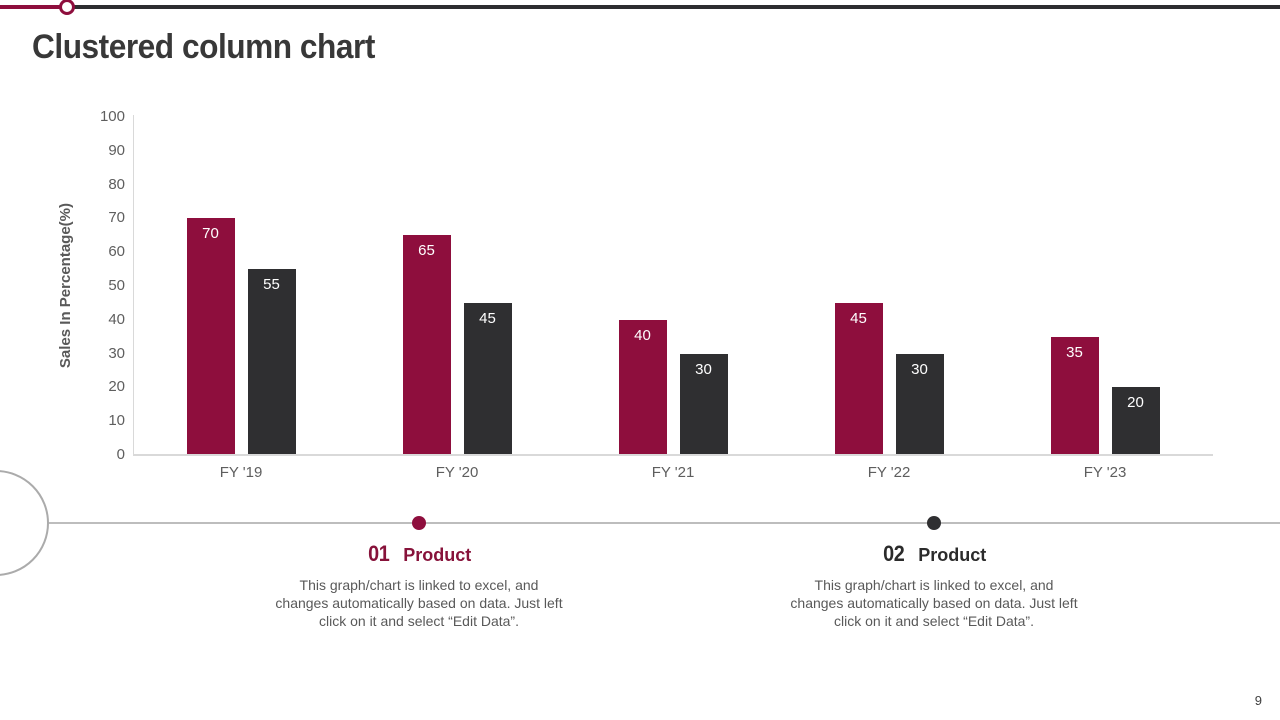  What do you see at coordinates (673, 400) in the screenshot?
I see `bar-group: 40 30 FY '21` at bounding box center [673, 400].